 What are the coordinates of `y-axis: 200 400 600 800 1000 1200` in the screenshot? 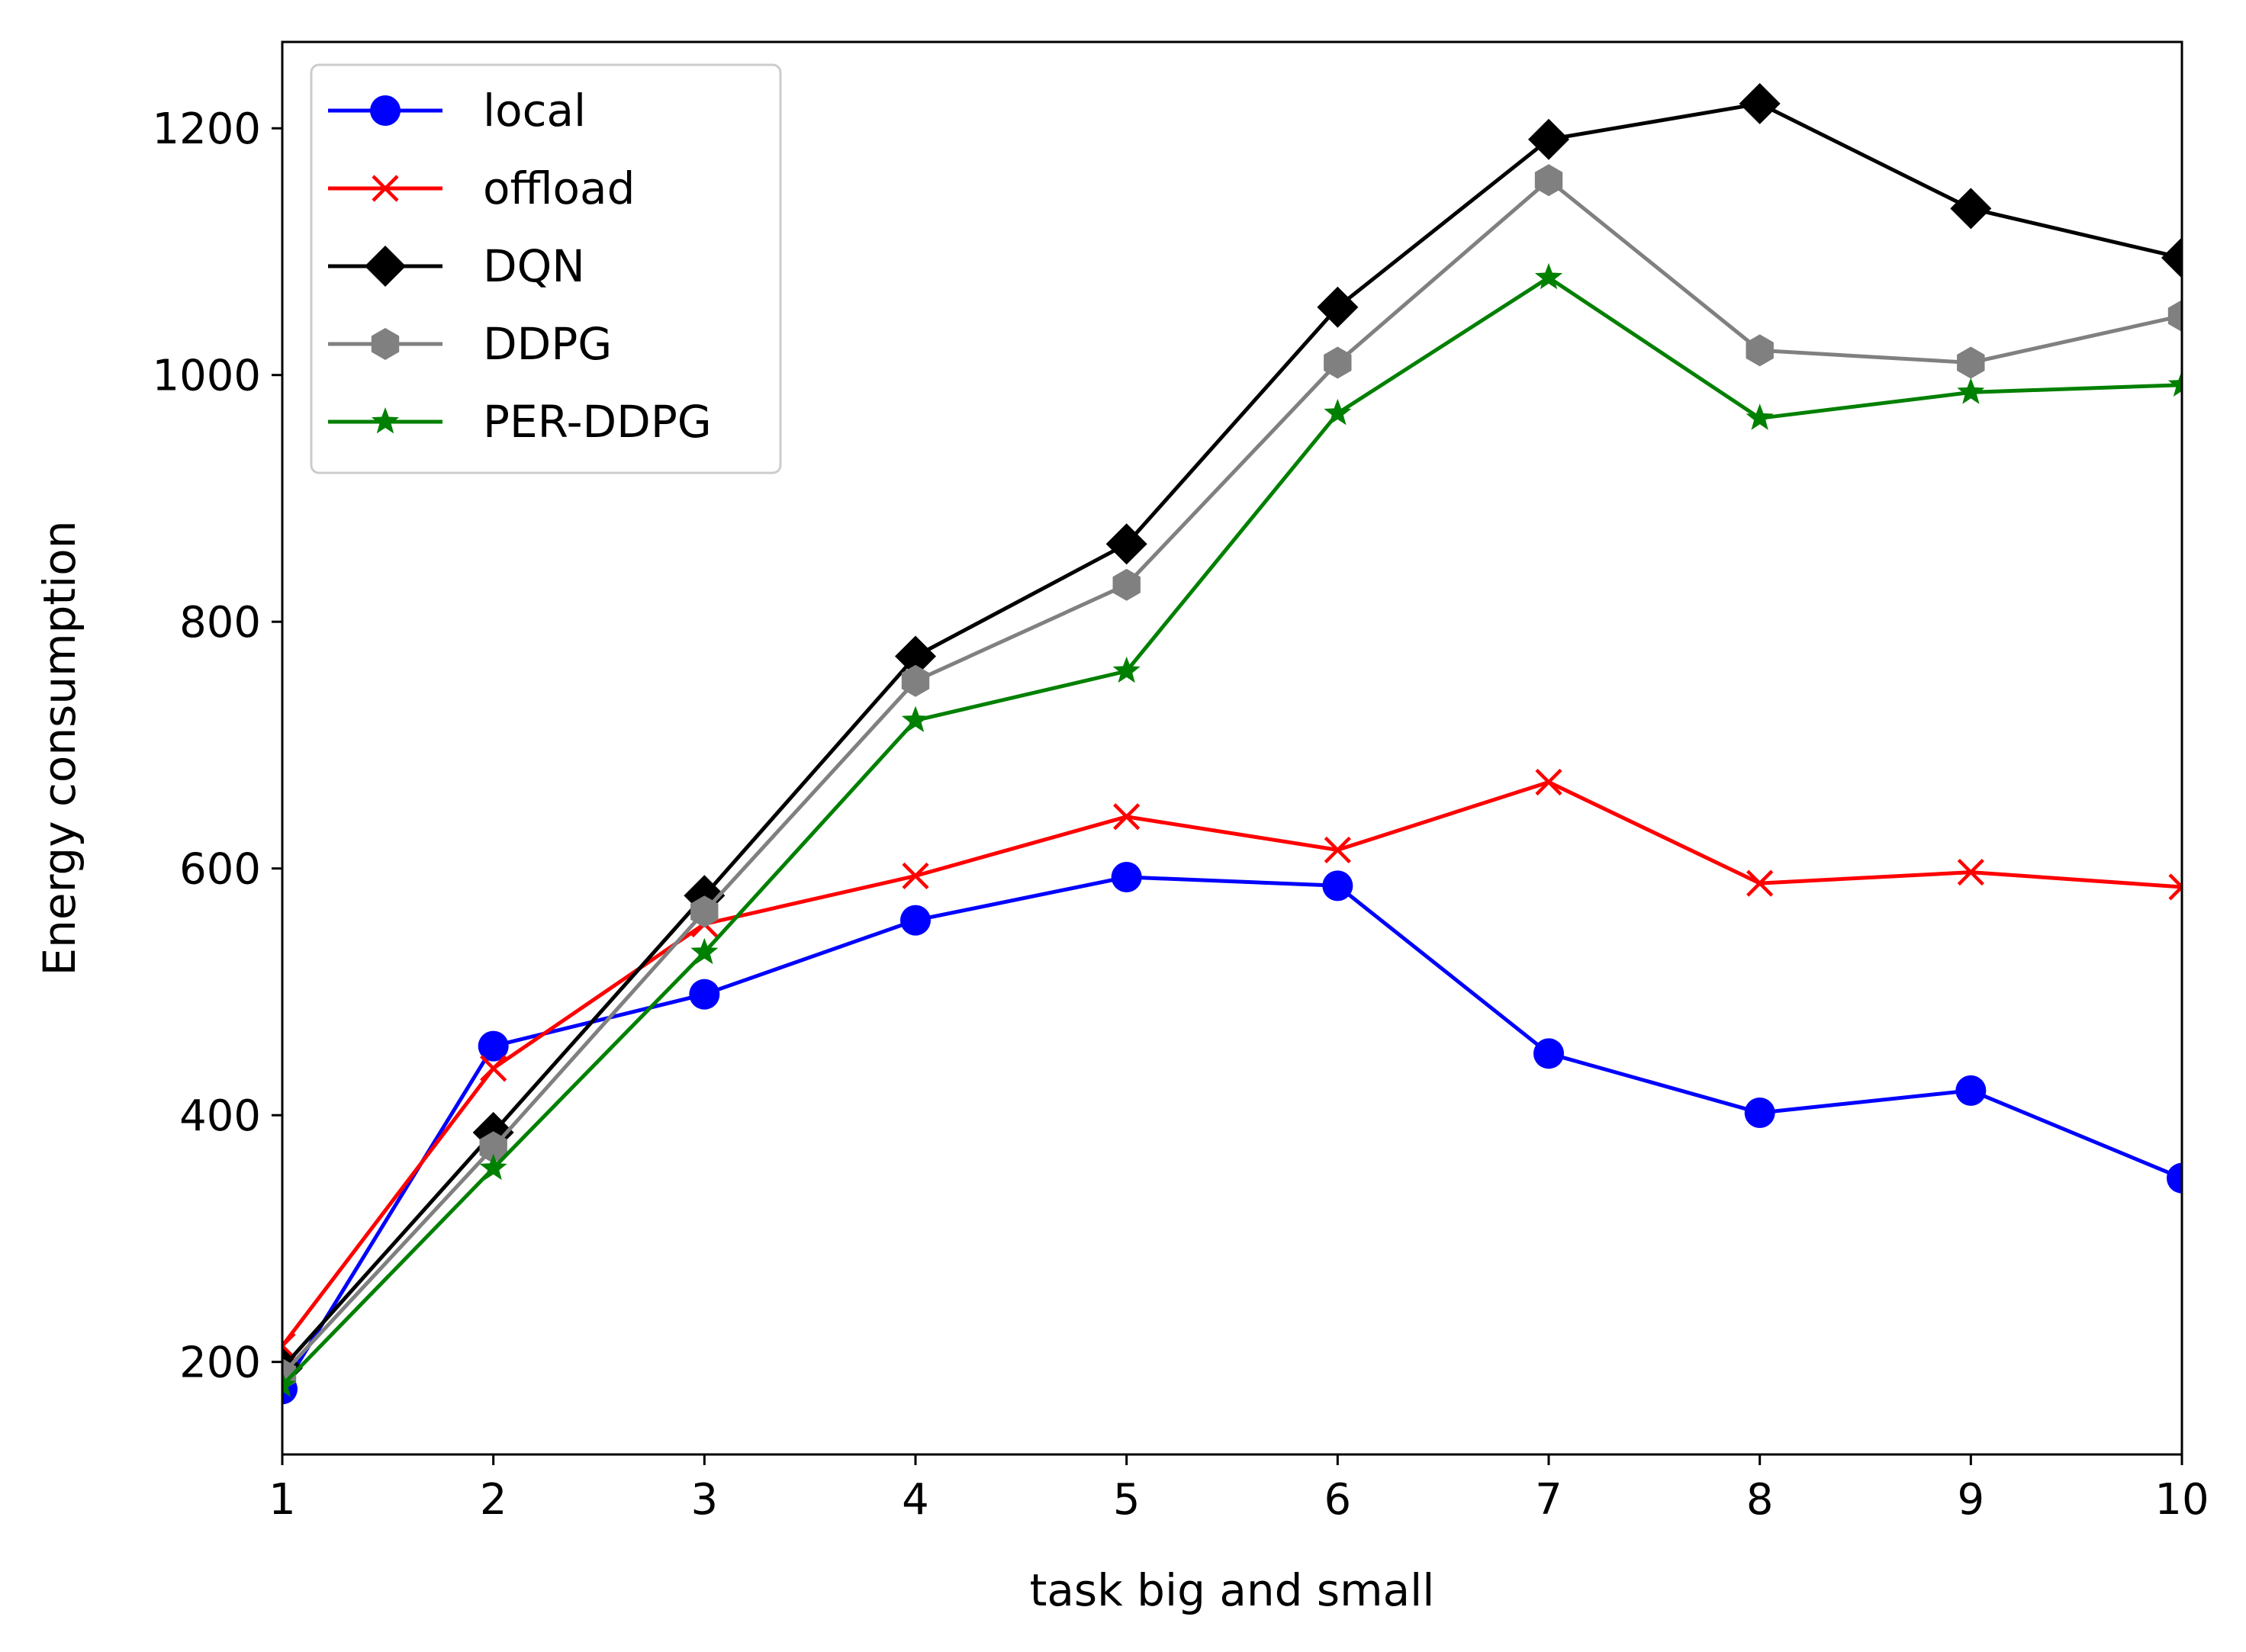 It's located at (217, 746).